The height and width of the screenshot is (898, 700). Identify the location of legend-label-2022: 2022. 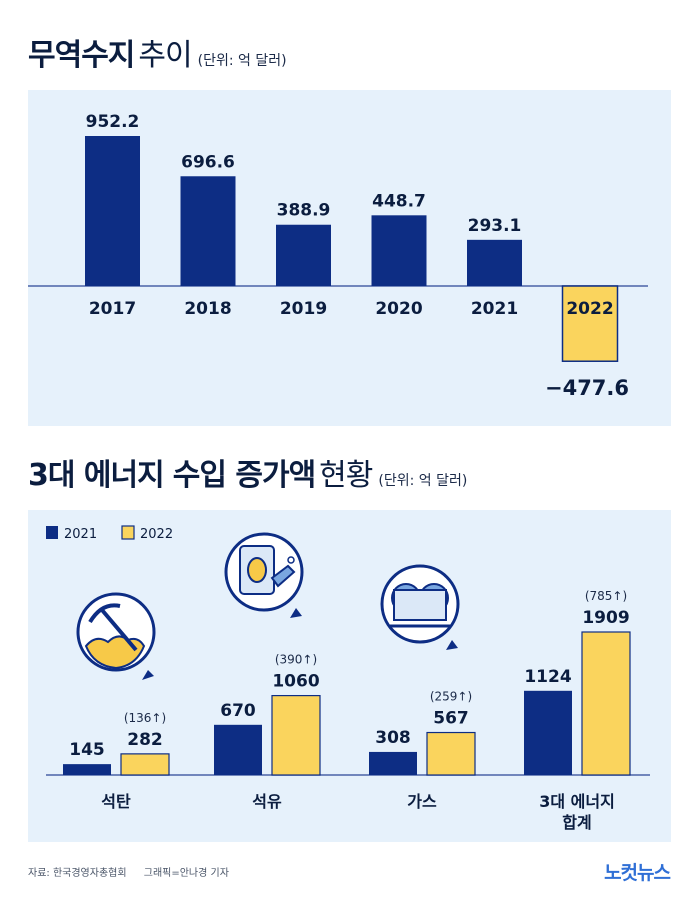
(156, 534).